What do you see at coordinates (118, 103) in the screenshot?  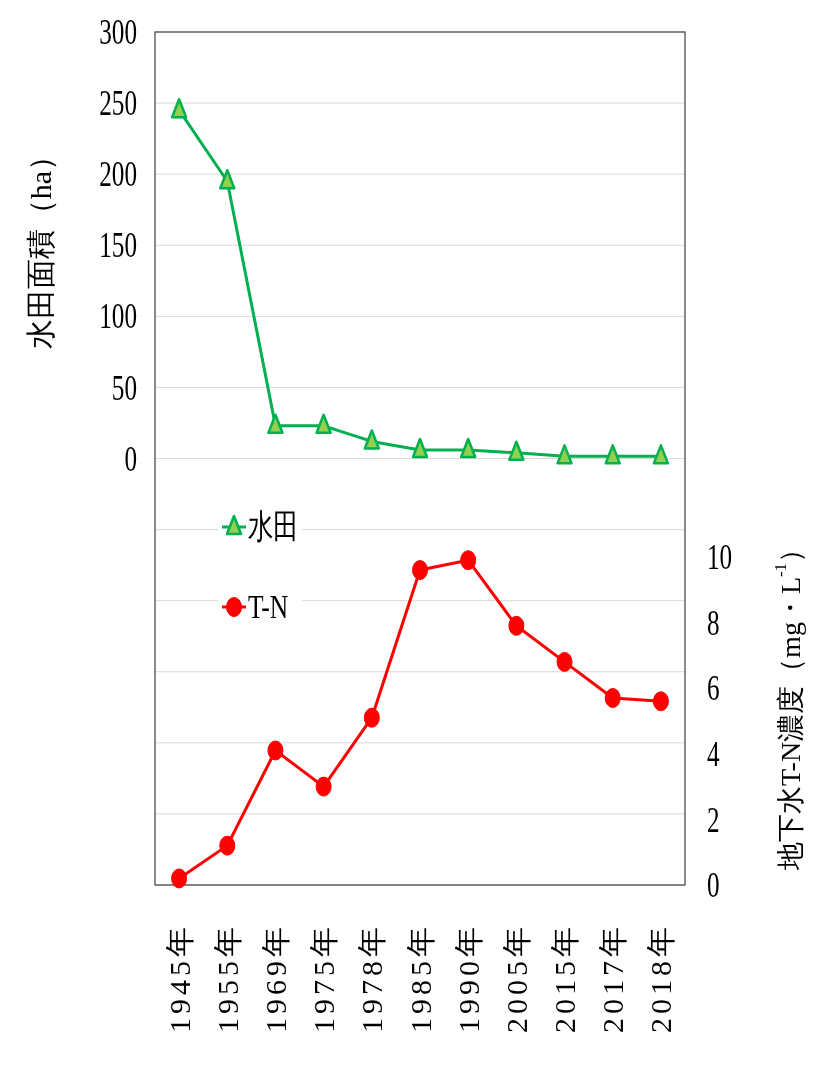 I see `y-tick-label: 250` at bounding box center [118, 103].